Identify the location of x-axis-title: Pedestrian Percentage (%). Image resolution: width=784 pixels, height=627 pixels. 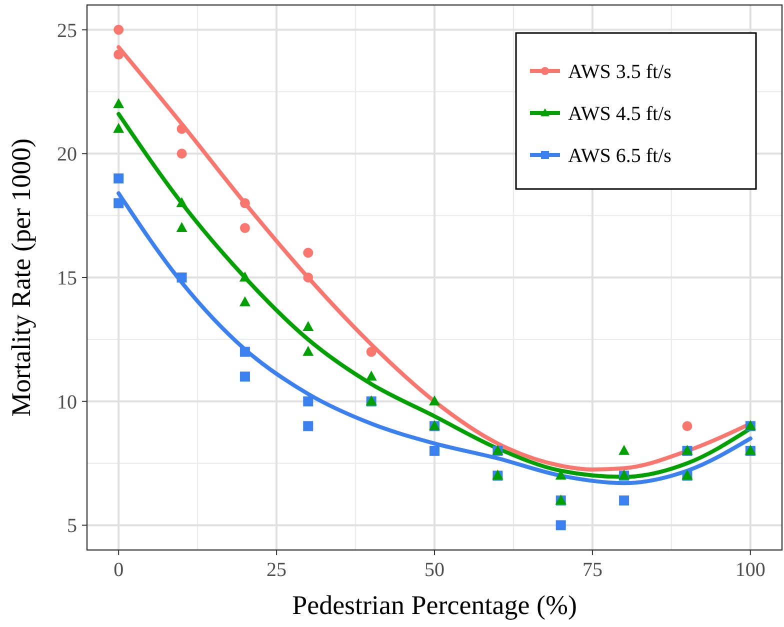
(434, 605).